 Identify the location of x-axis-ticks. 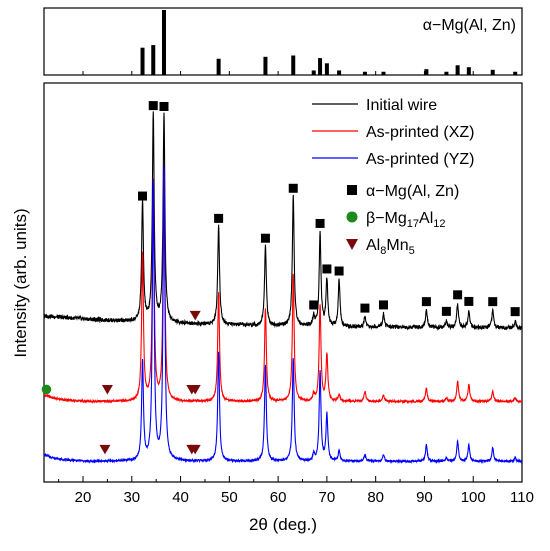
(290, 479).